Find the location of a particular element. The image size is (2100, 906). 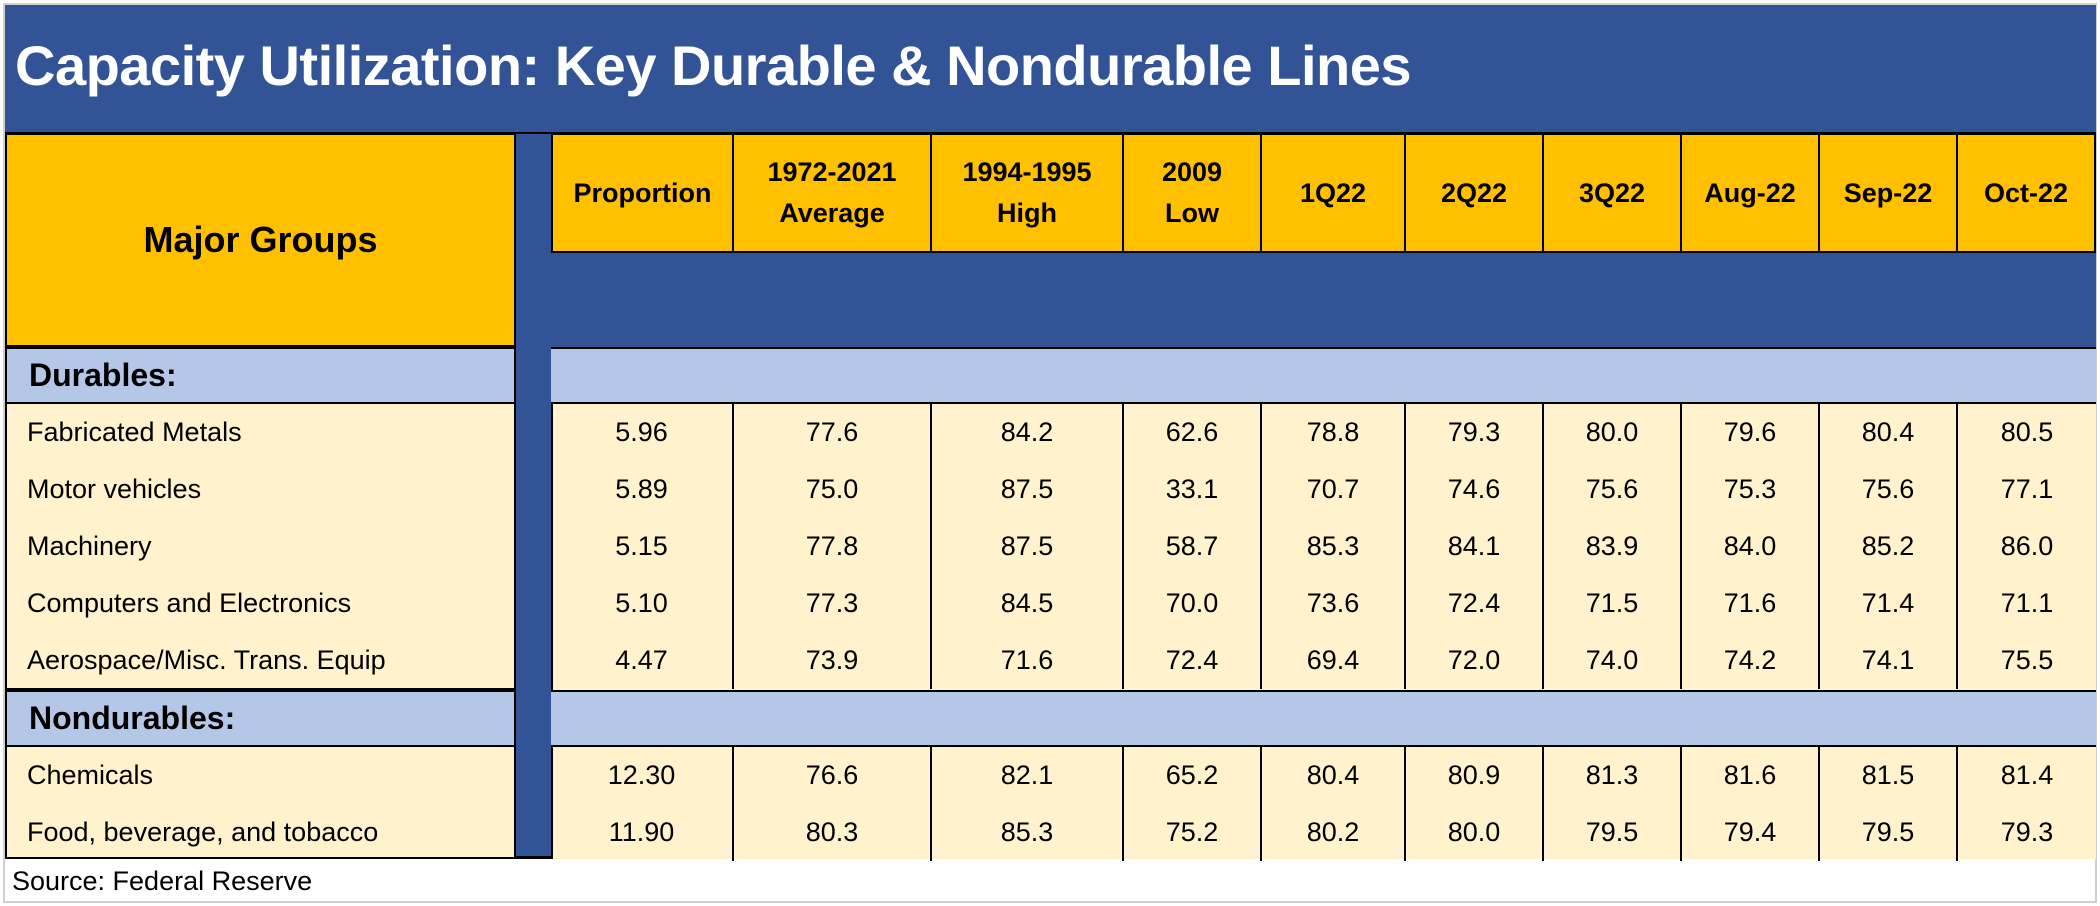

table-cell: 72.4 is located at coordinates (1193, 660).